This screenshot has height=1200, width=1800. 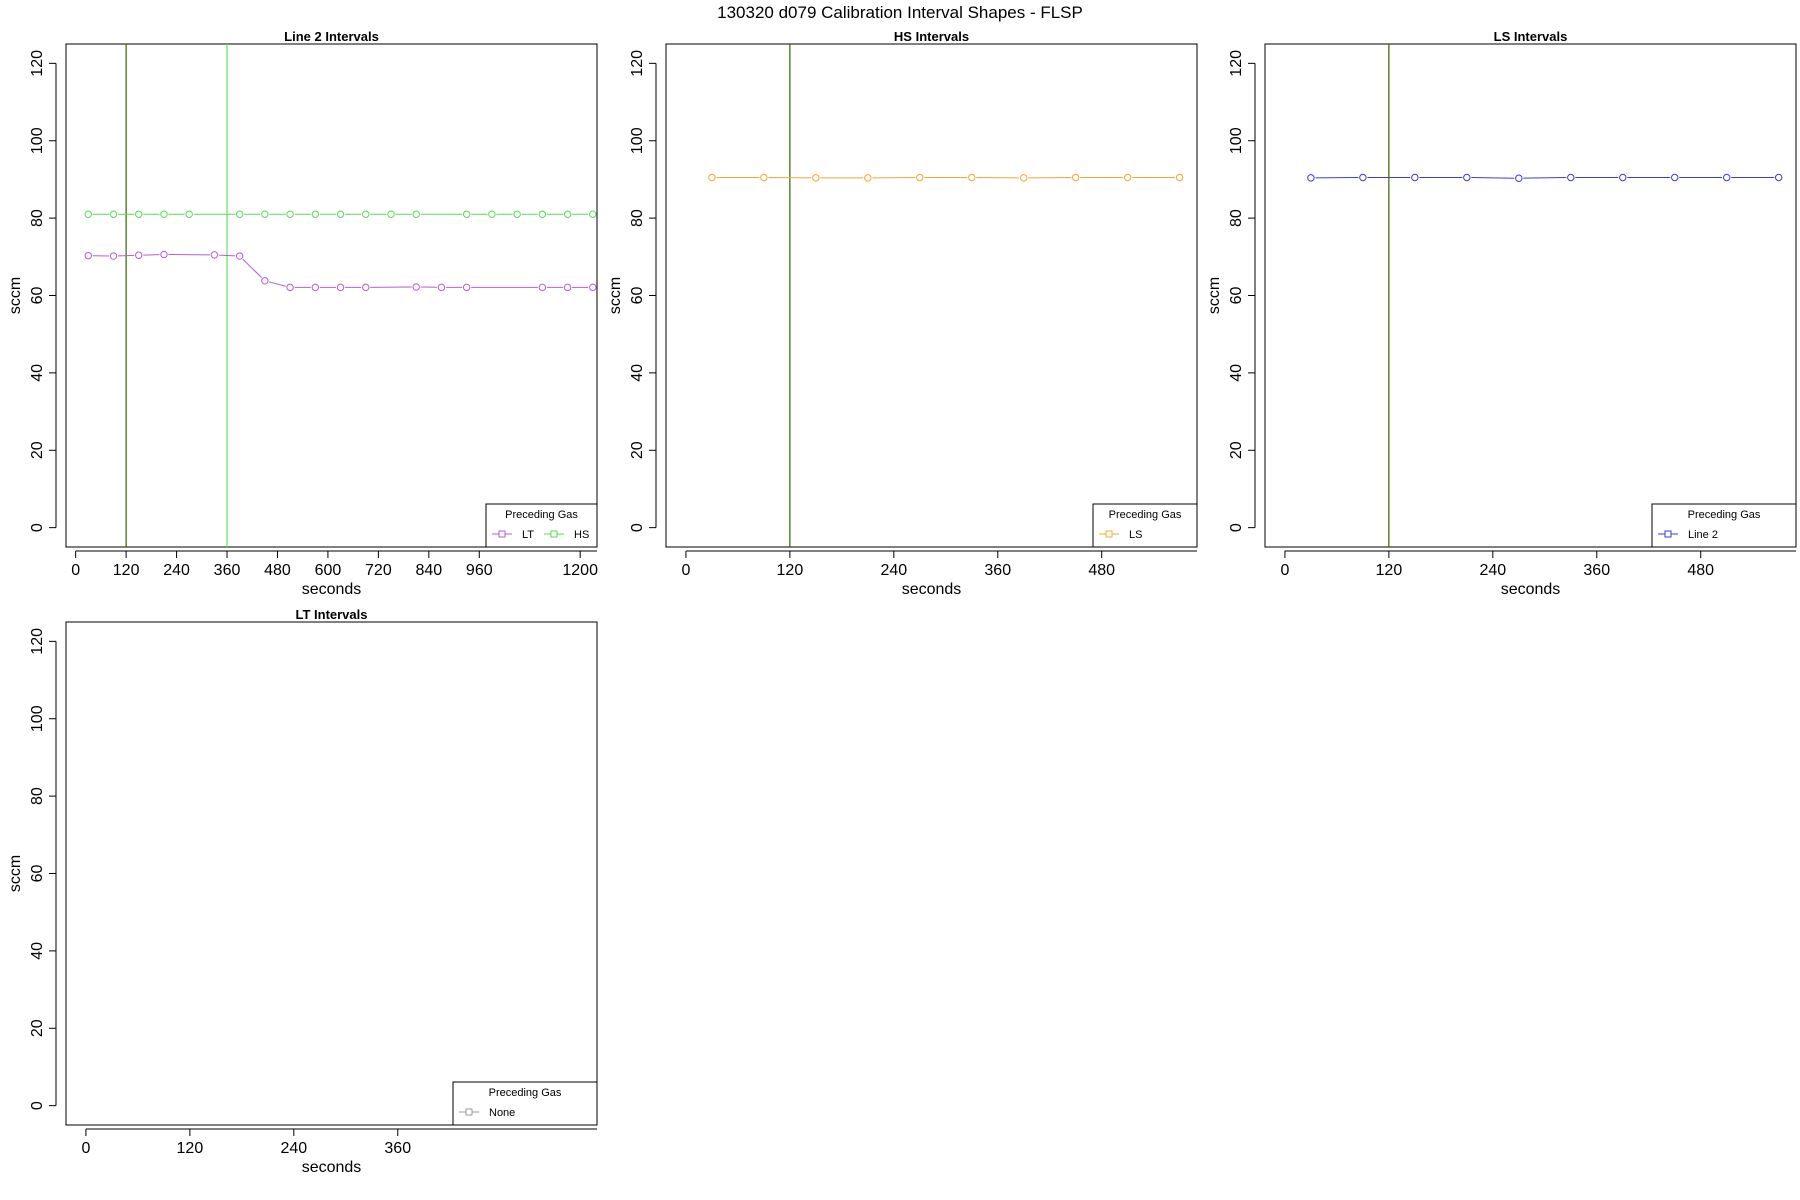 I want to click on legend: Preceding Gas Line 2, so click(x=1724, y=525).